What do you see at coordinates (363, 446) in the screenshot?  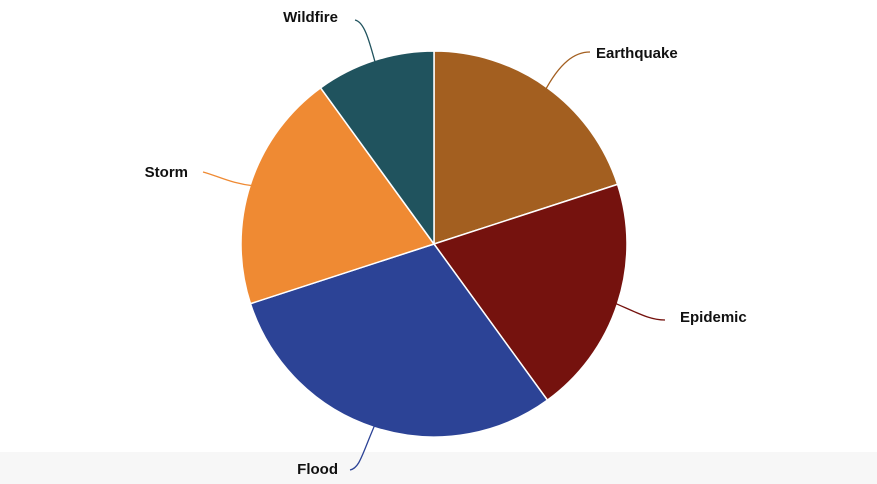 I see `leader-line-flood` at bounding box center [363, 446].